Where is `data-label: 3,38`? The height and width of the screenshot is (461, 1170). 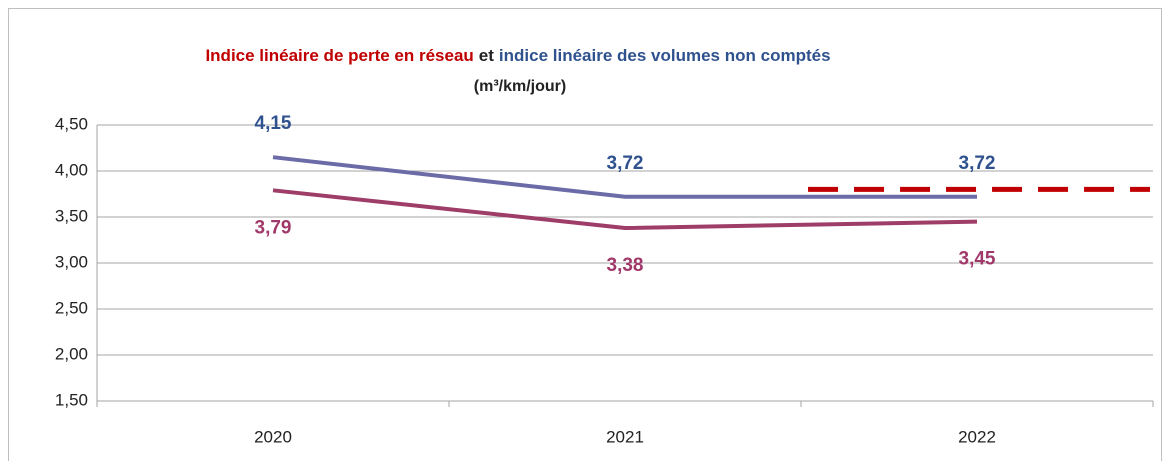
data-label: 3,38 is located at coordinates (625, 265).